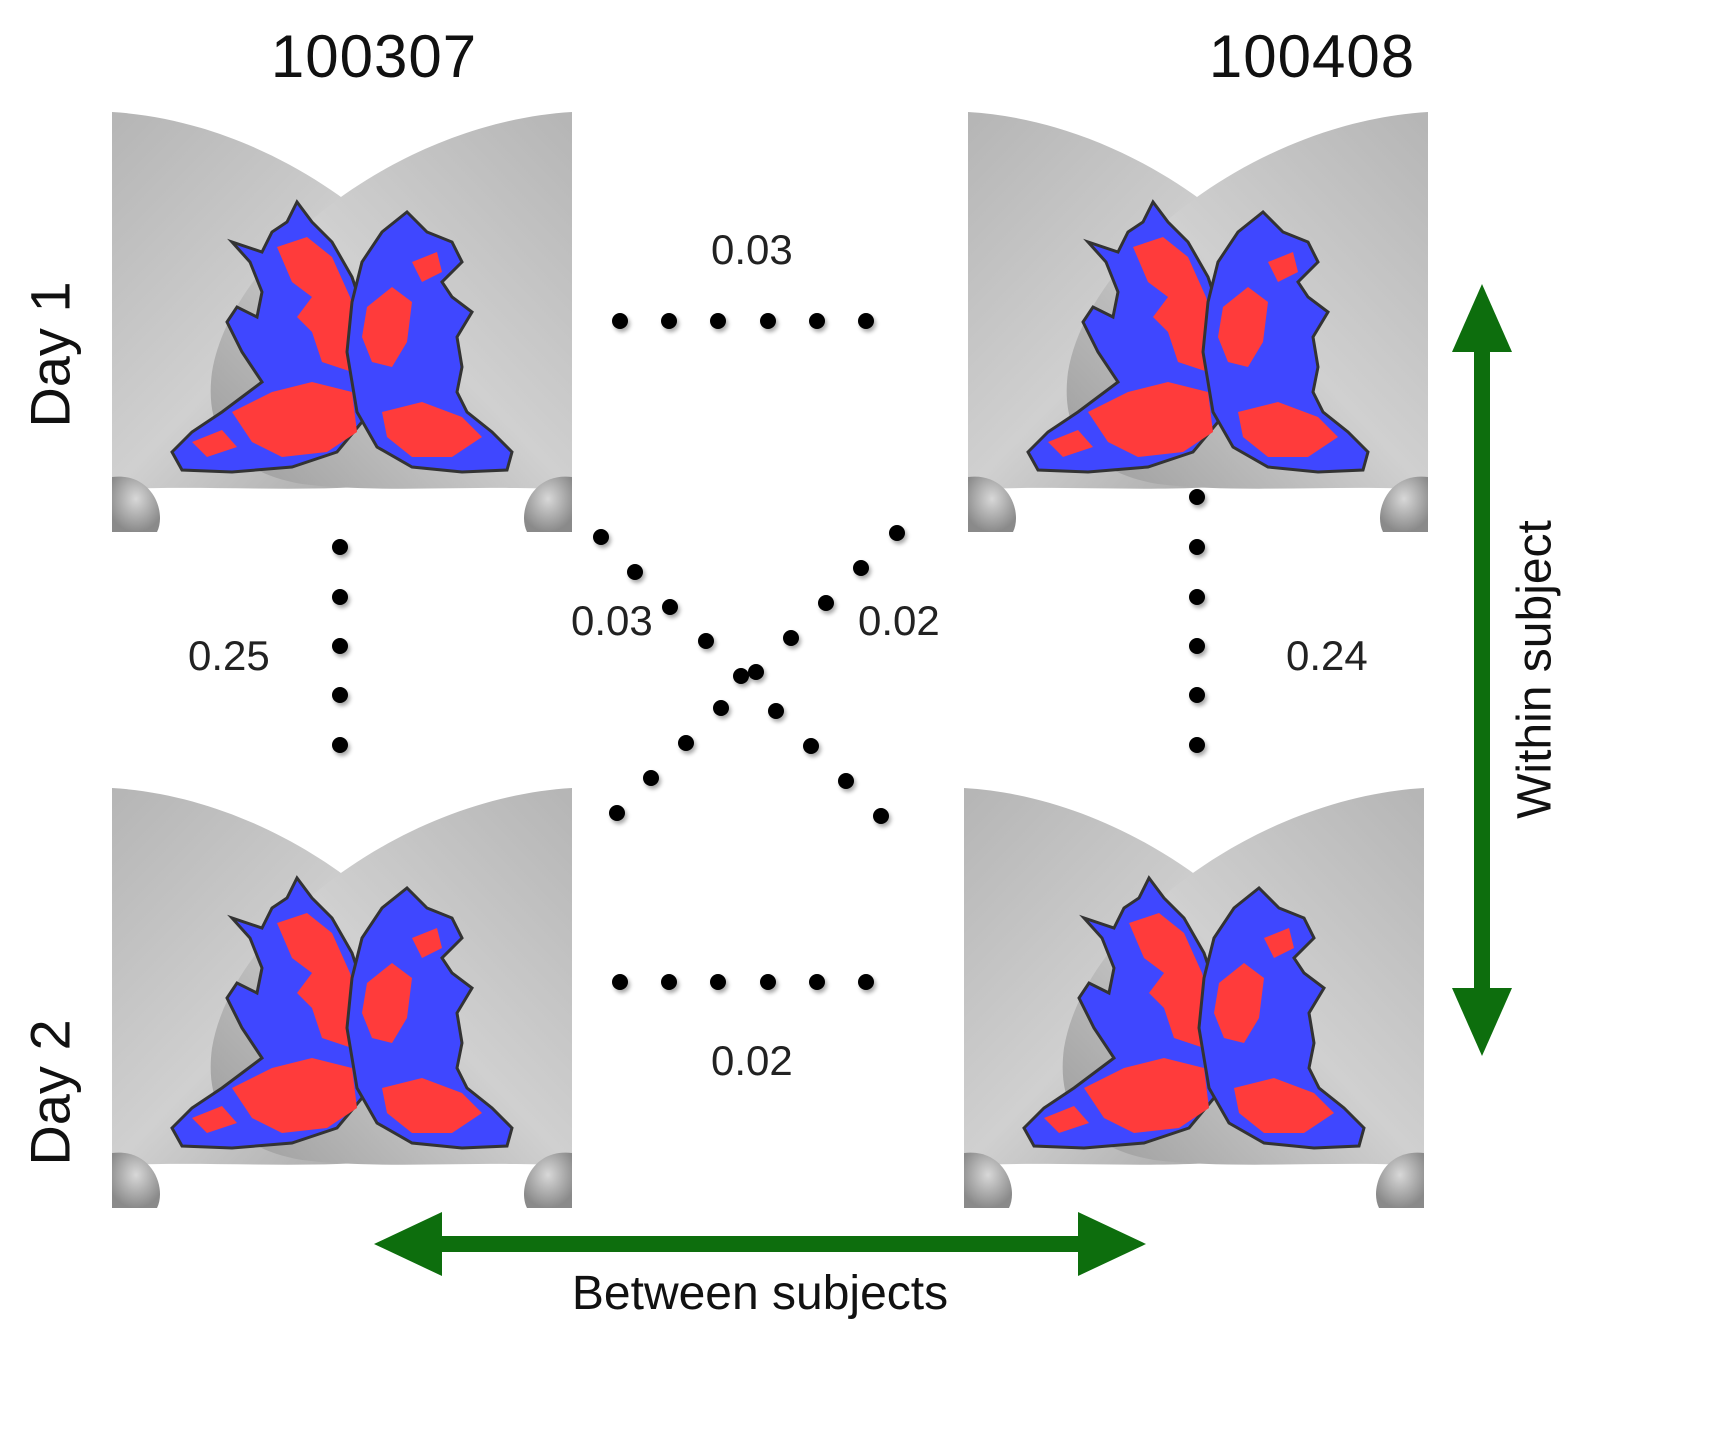  I want to click on brain-panel-s1-day1, so click(342, 322).